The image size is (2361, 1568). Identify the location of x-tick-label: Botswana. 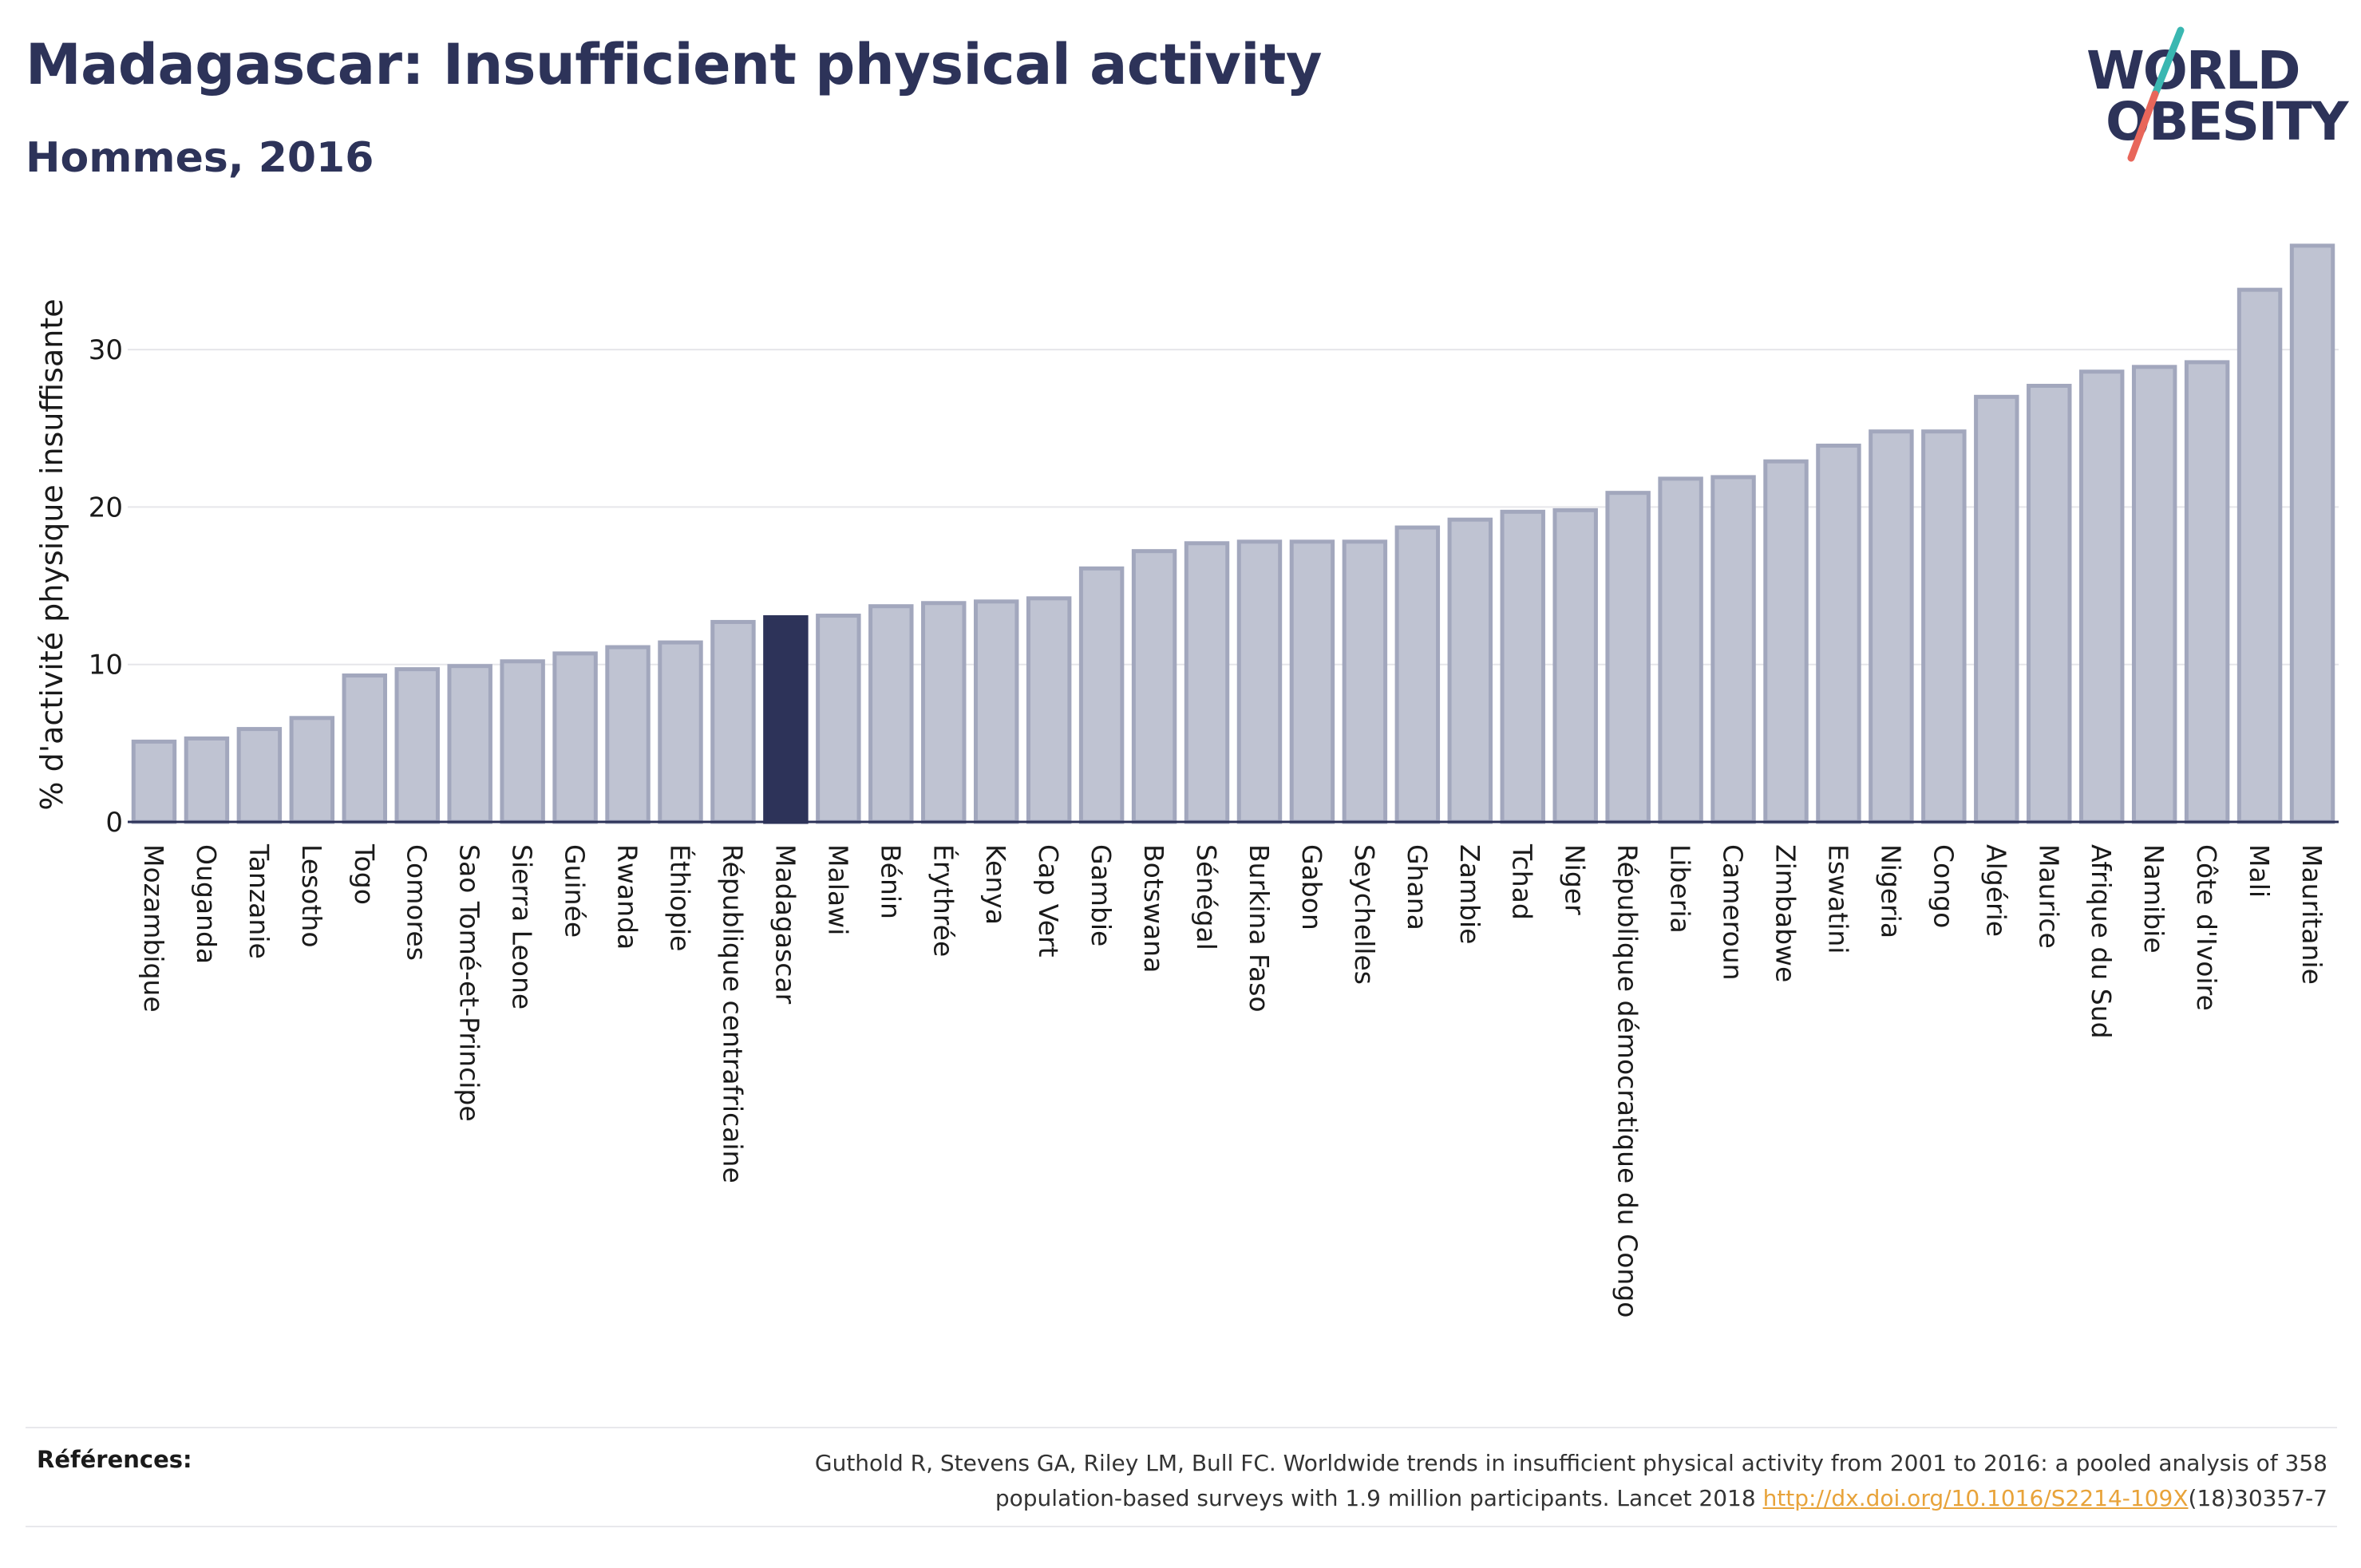
(1153, 908).